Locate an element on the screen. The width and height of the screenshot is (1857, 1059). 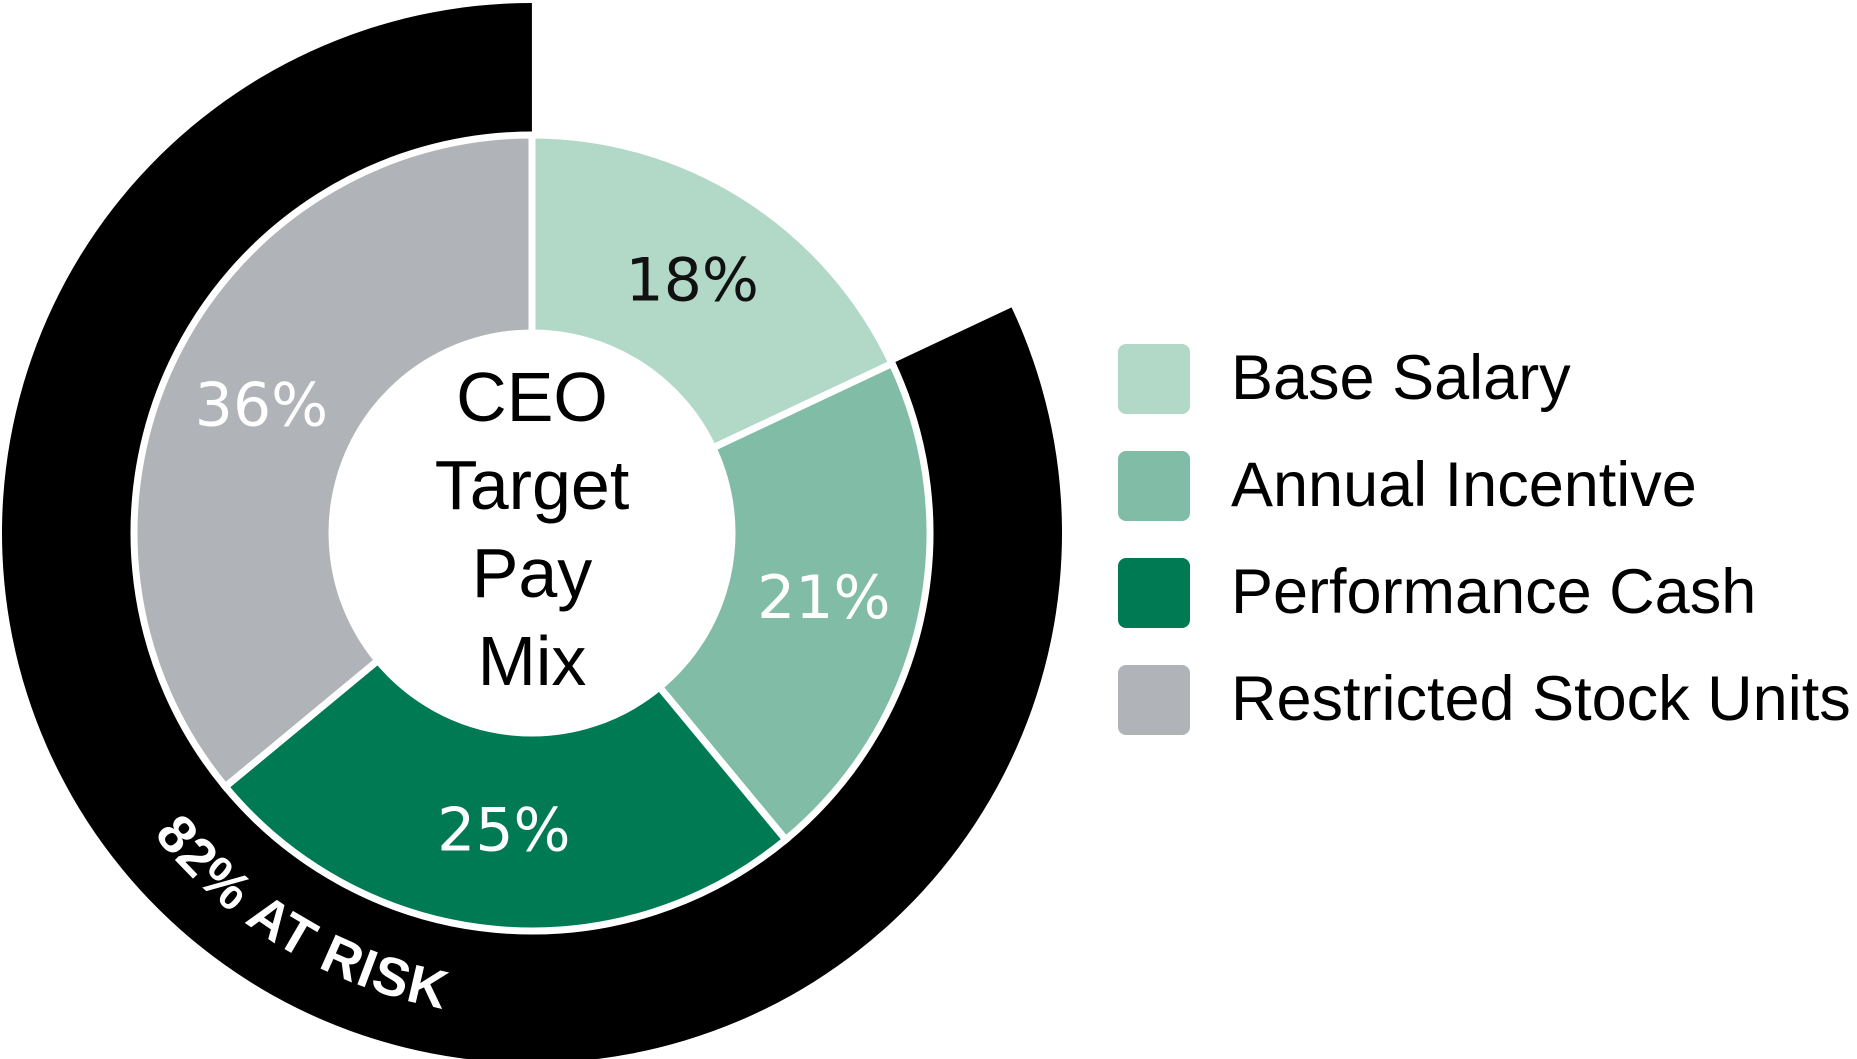
center-title-line-3: Pay is located at coordinates (532, 573).